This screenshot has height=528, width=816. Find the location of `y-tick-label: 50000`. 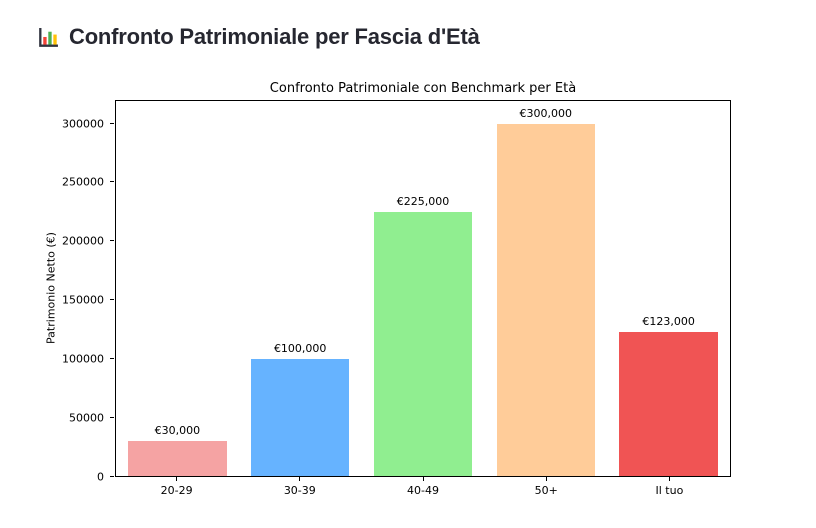

y-tick-label: 50000 is located at coordinates (86, 418).